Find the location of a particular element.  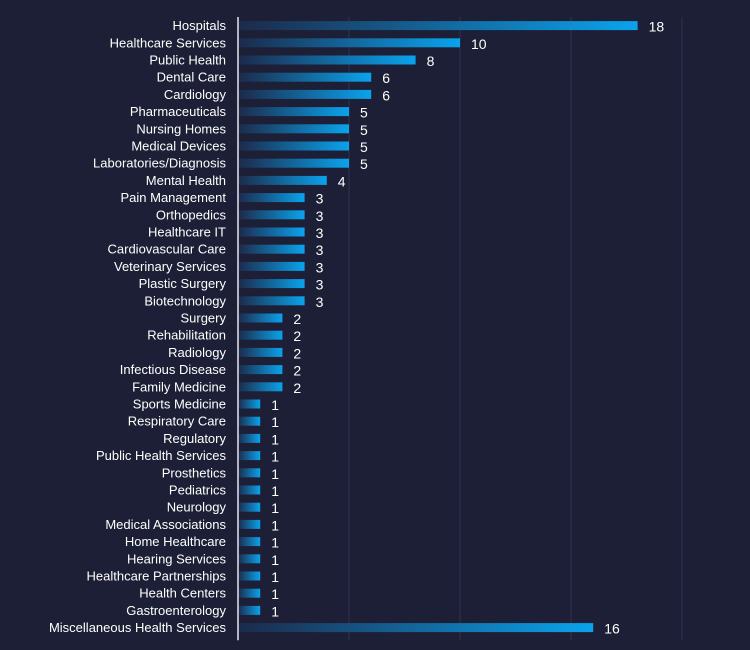

value-label: 18 is located at coordinates (657, 27).